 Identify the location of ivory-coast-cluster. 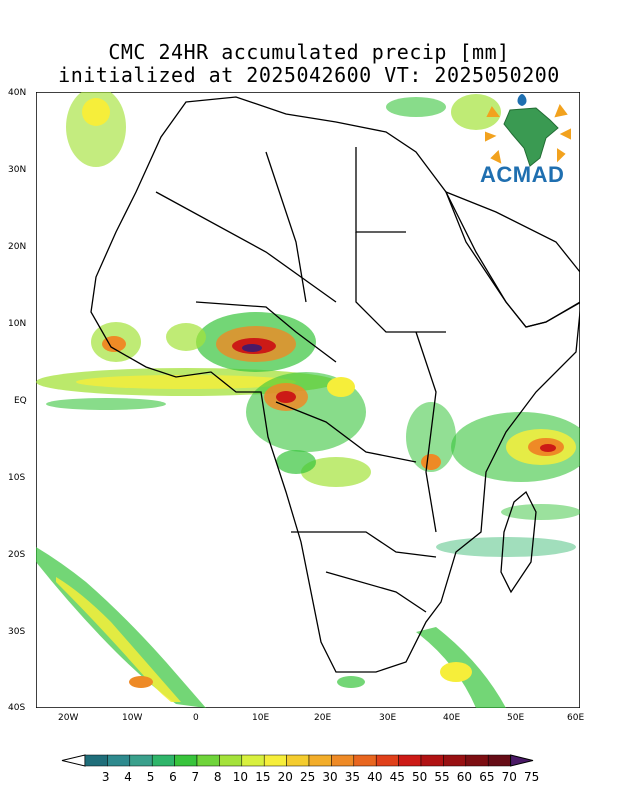
(186, 337).